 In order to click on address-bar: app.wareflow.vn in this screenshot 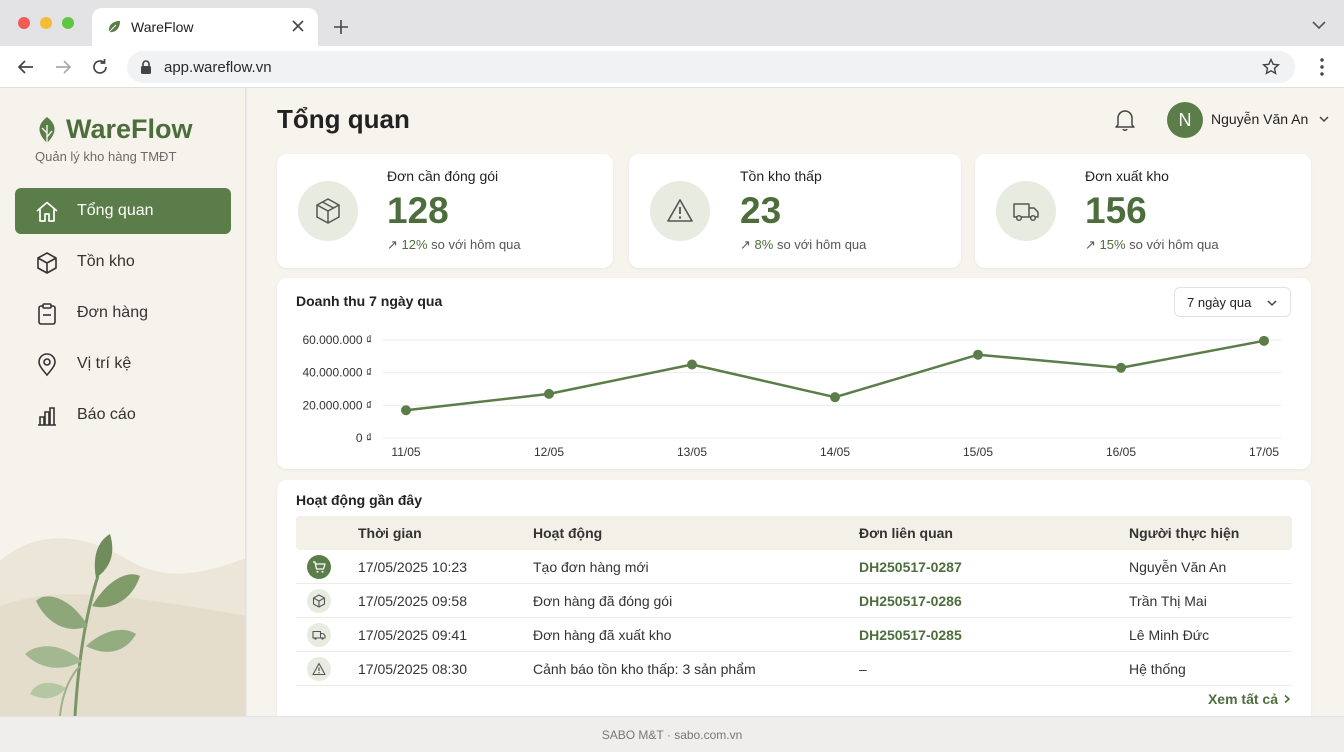, I will do `click(711, 67)`.